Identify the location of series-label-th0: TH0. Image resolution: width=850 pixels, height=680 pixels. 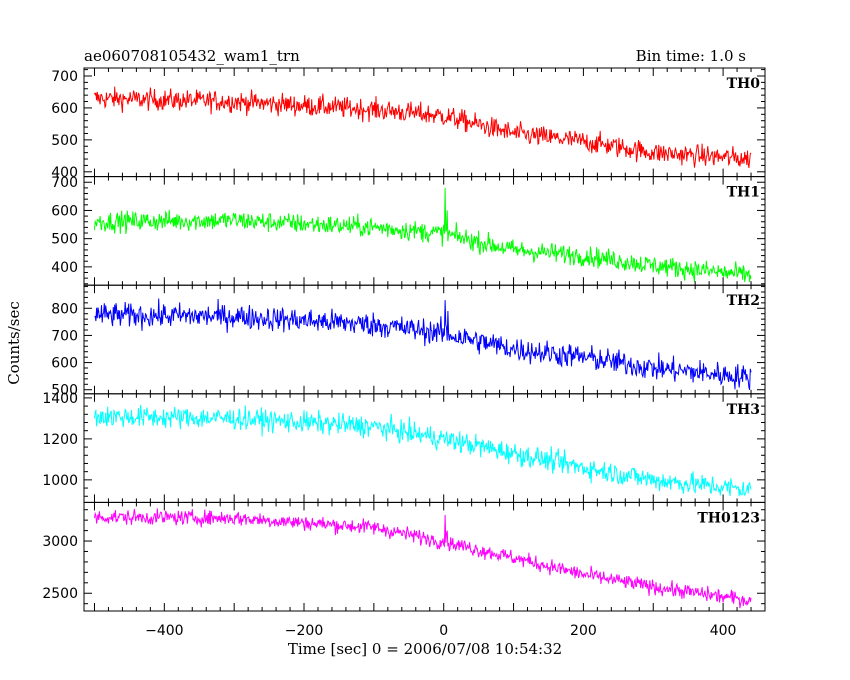
(744, 84).